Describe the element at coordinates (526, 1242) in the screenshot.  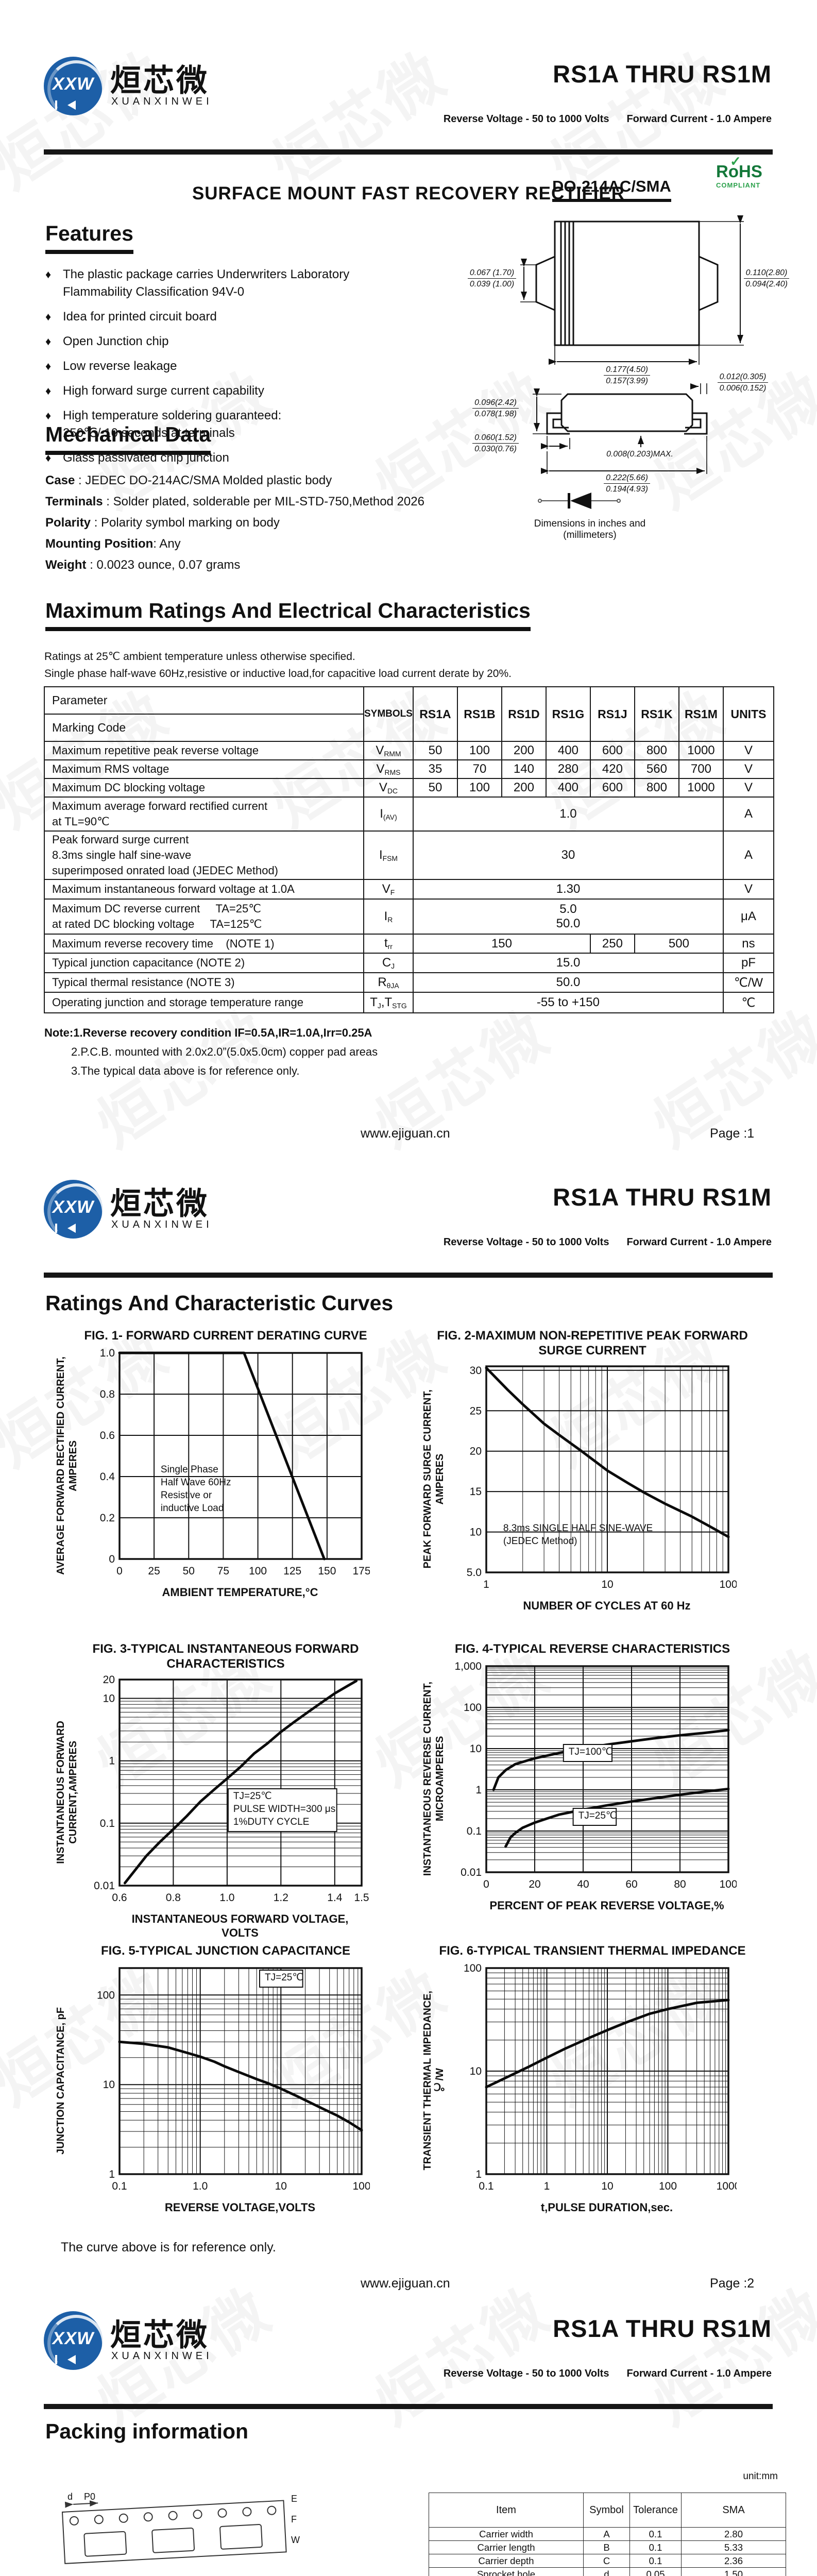
I see `reverse-voltage-range: Reverse Voltage - 50 to 1000 Volts` at that location.